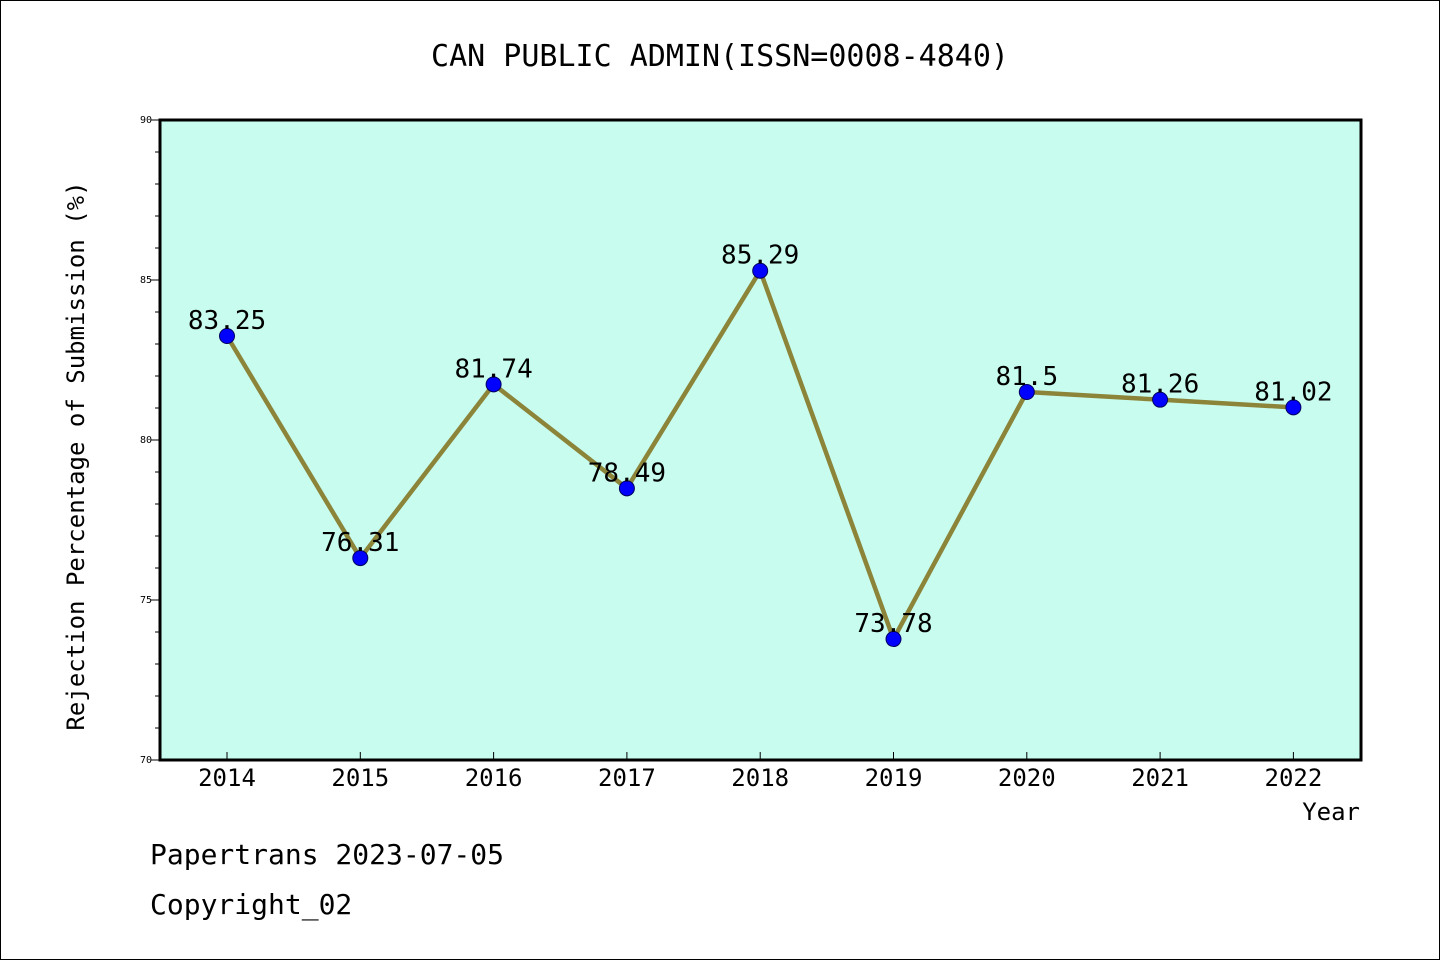  What do you see at coordinates (227, 321) in the screenshot?
I see `data-label: 83.25` at bounding box center [227, 321].